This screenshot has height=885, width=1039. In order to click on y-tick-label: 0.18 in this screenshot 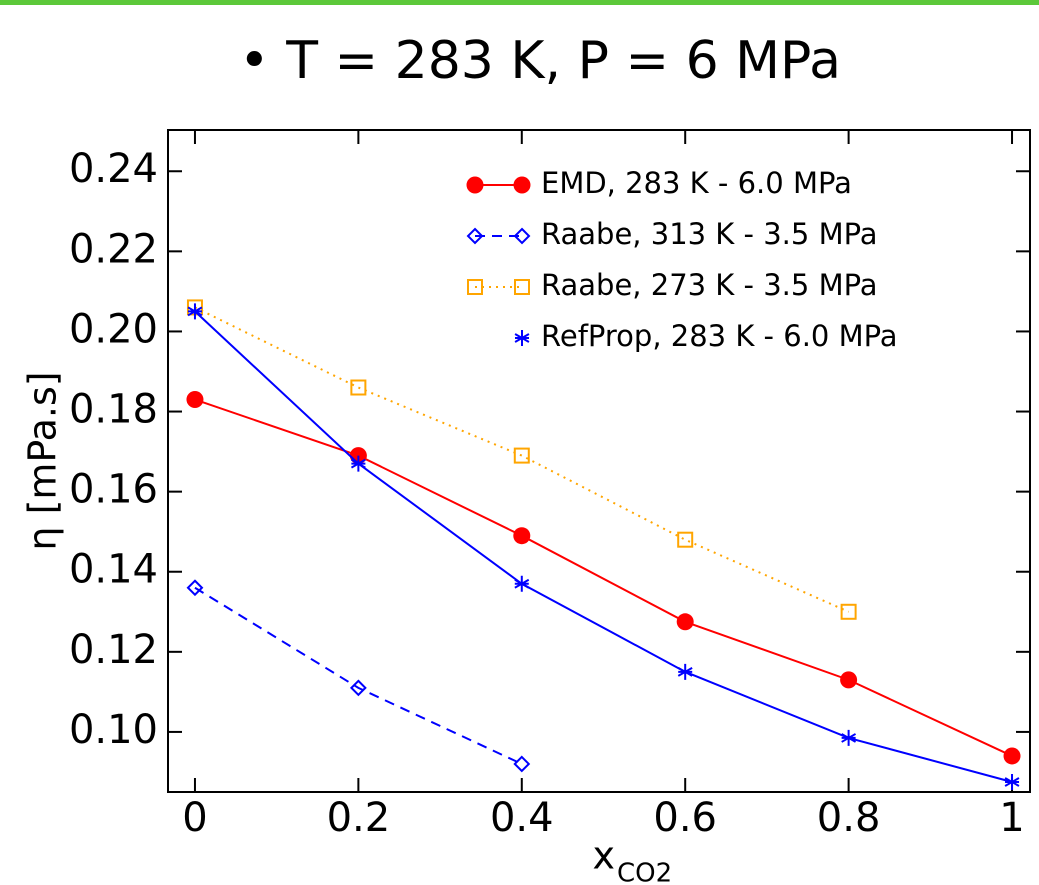, I will do `click(113, 410)`.